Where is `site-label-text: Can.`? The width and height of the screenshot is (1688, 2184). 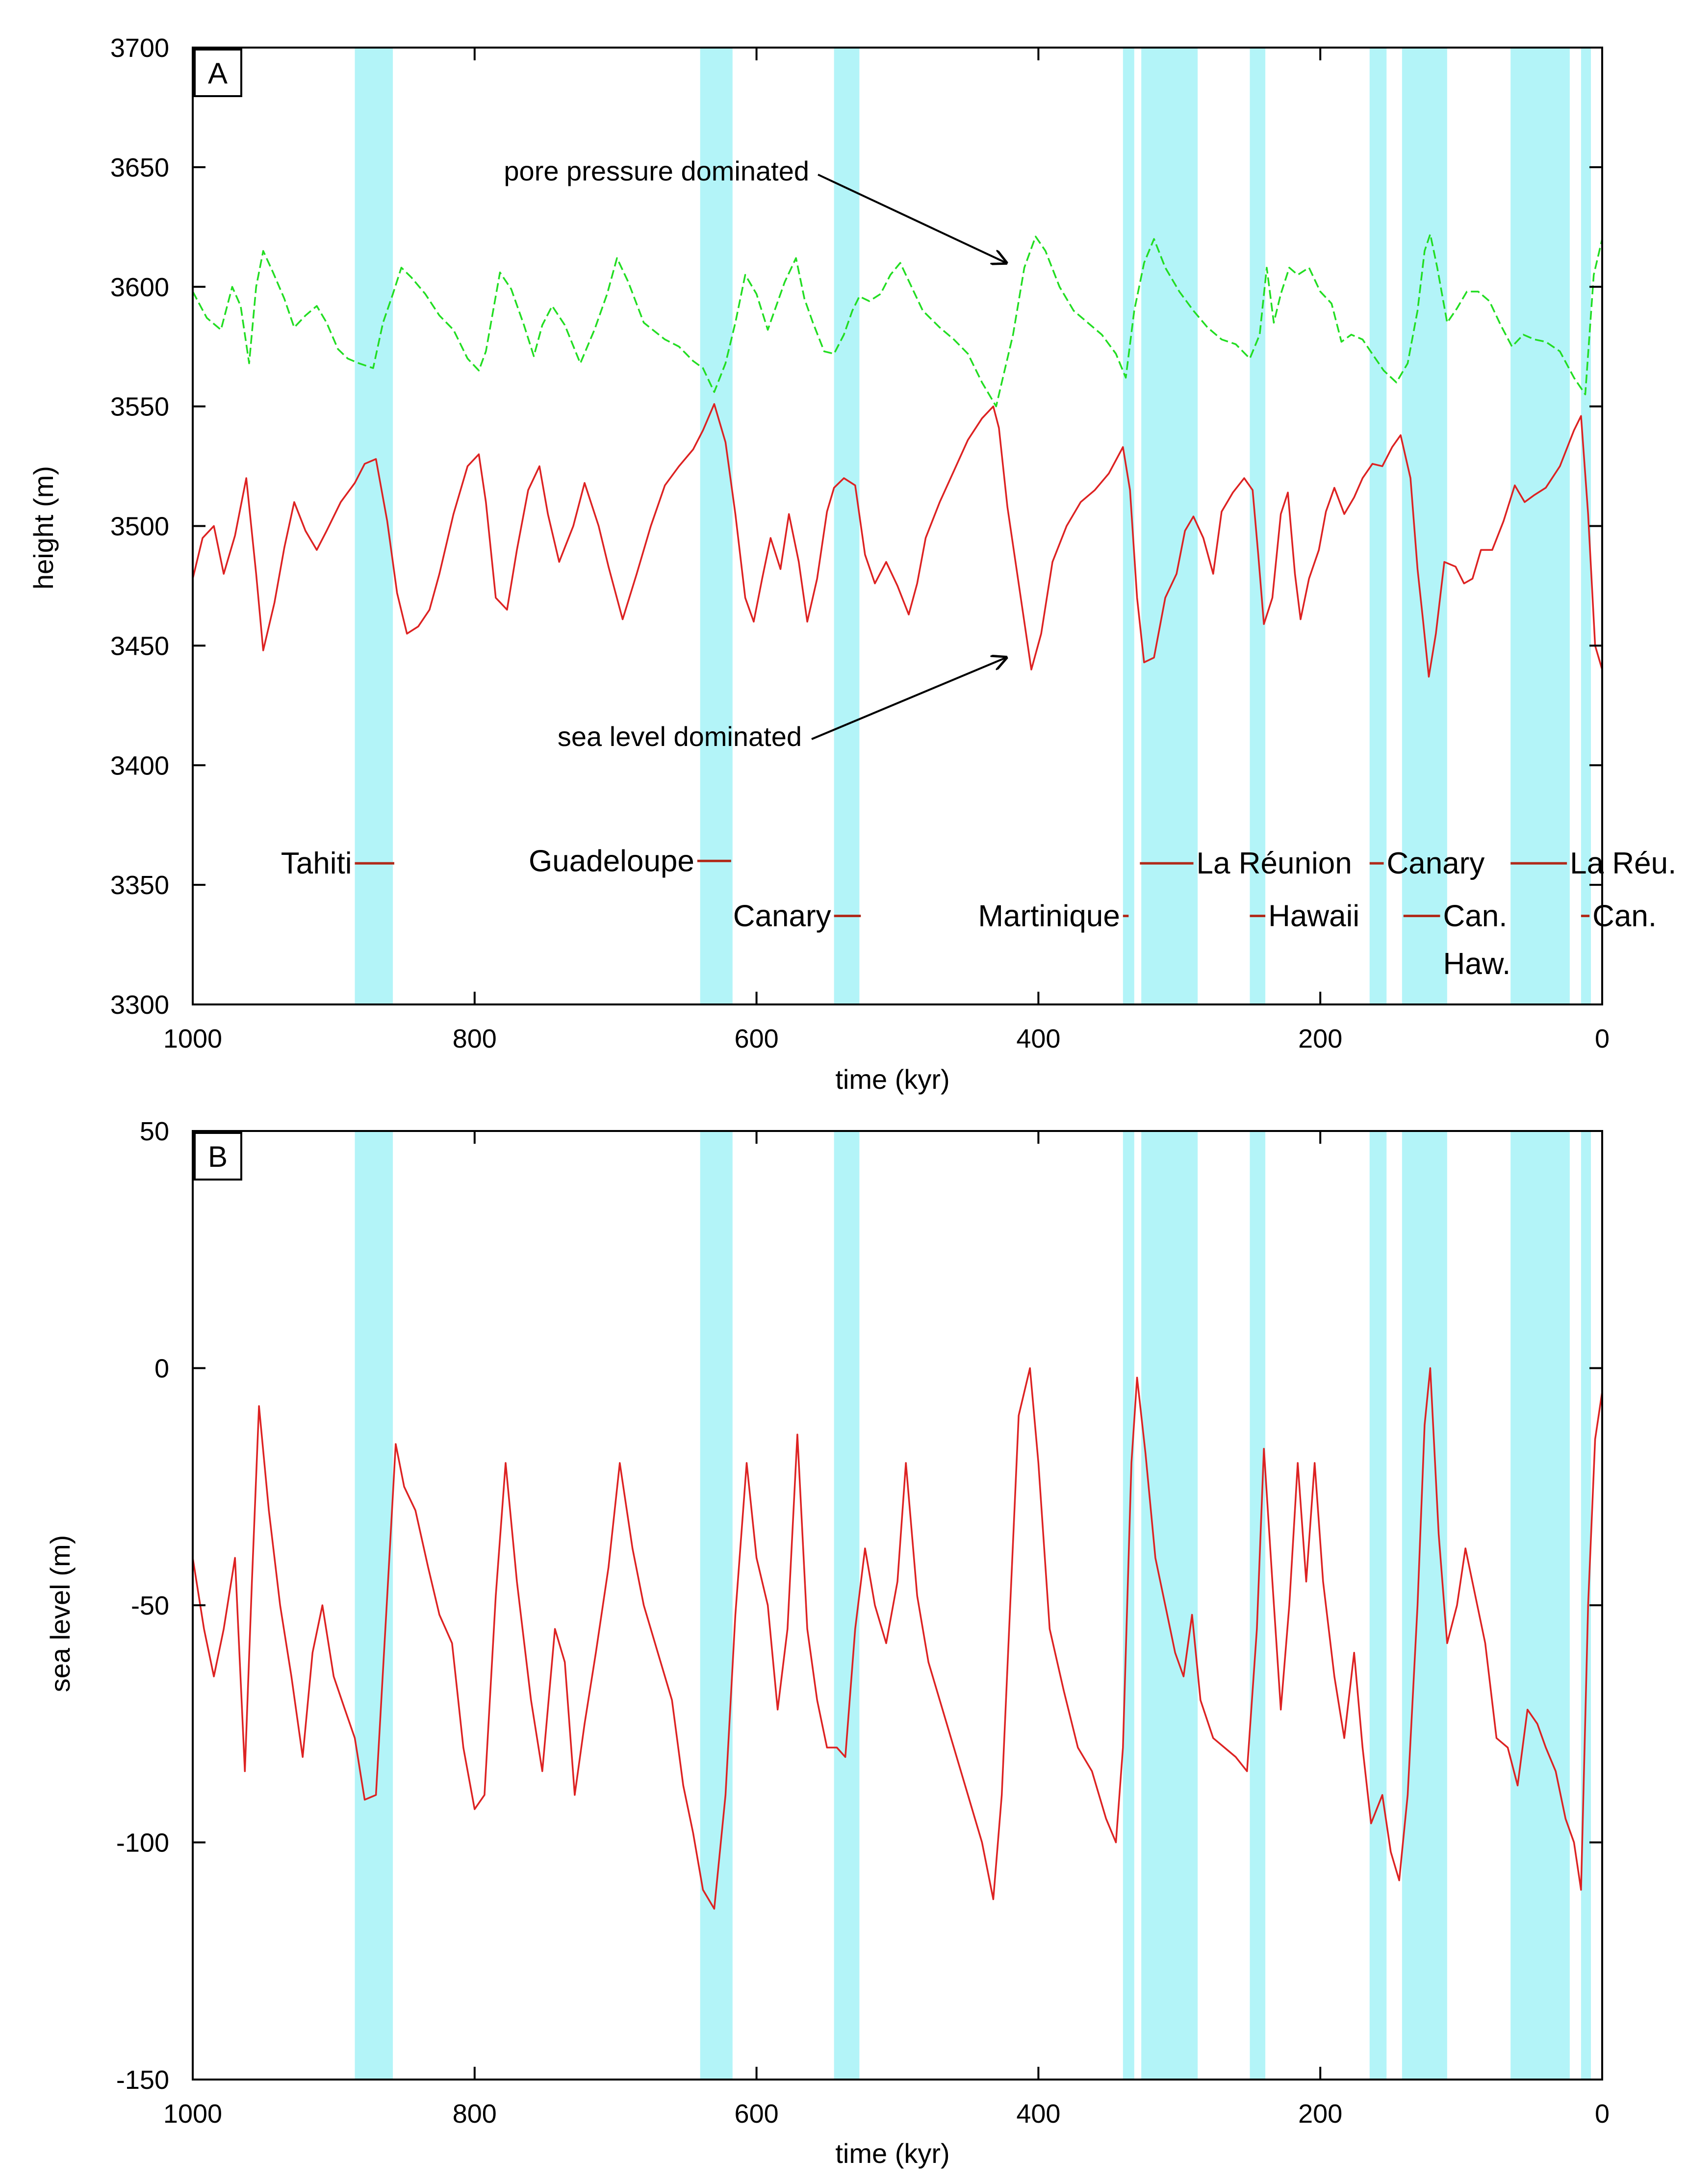
site-label-text: Can. is located at coordinates (1475, 916).